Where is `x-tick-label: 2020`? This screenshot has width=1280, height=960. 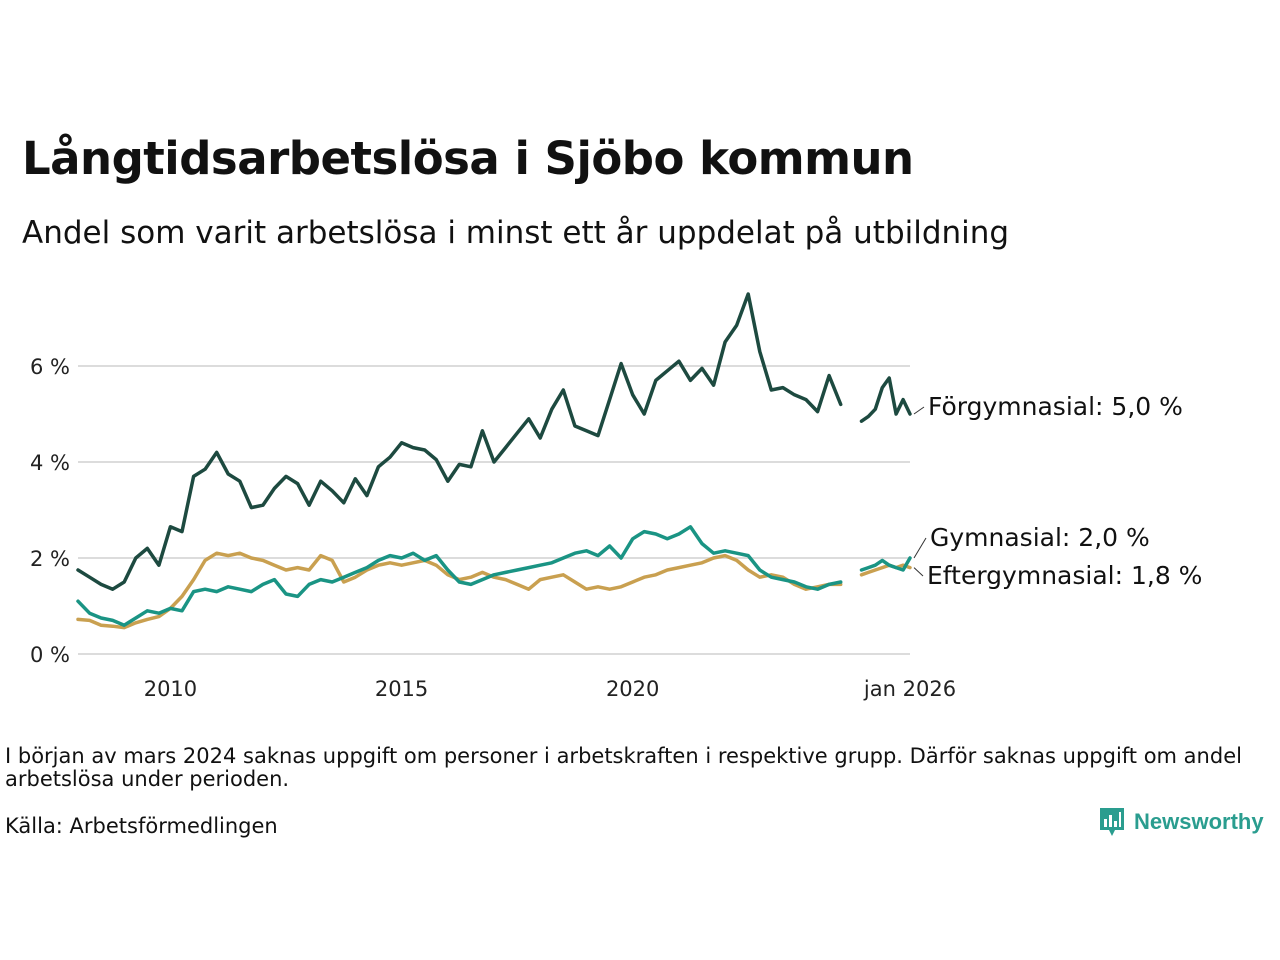 x-tick-label: 2020 is located at coordinates (632, 689).